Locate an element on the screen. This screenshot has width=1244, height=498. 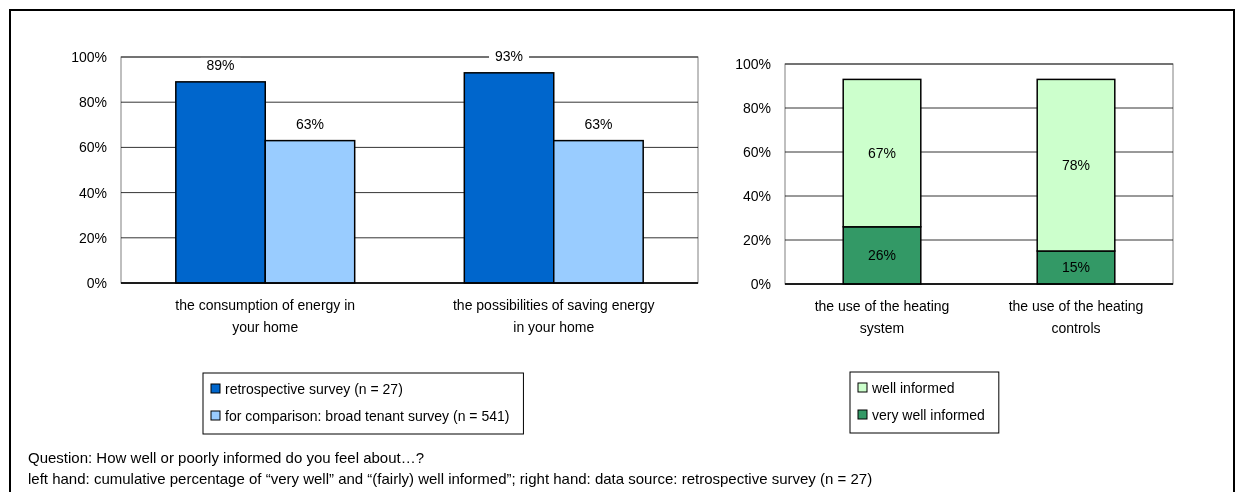
data-label: 15% is located at coordinates (1076, 267).